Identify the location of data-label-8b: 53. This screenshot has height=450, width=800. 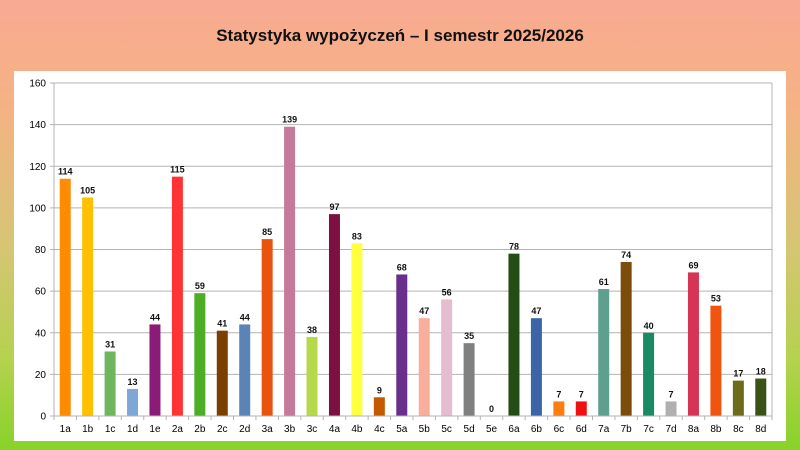
(716, 299).